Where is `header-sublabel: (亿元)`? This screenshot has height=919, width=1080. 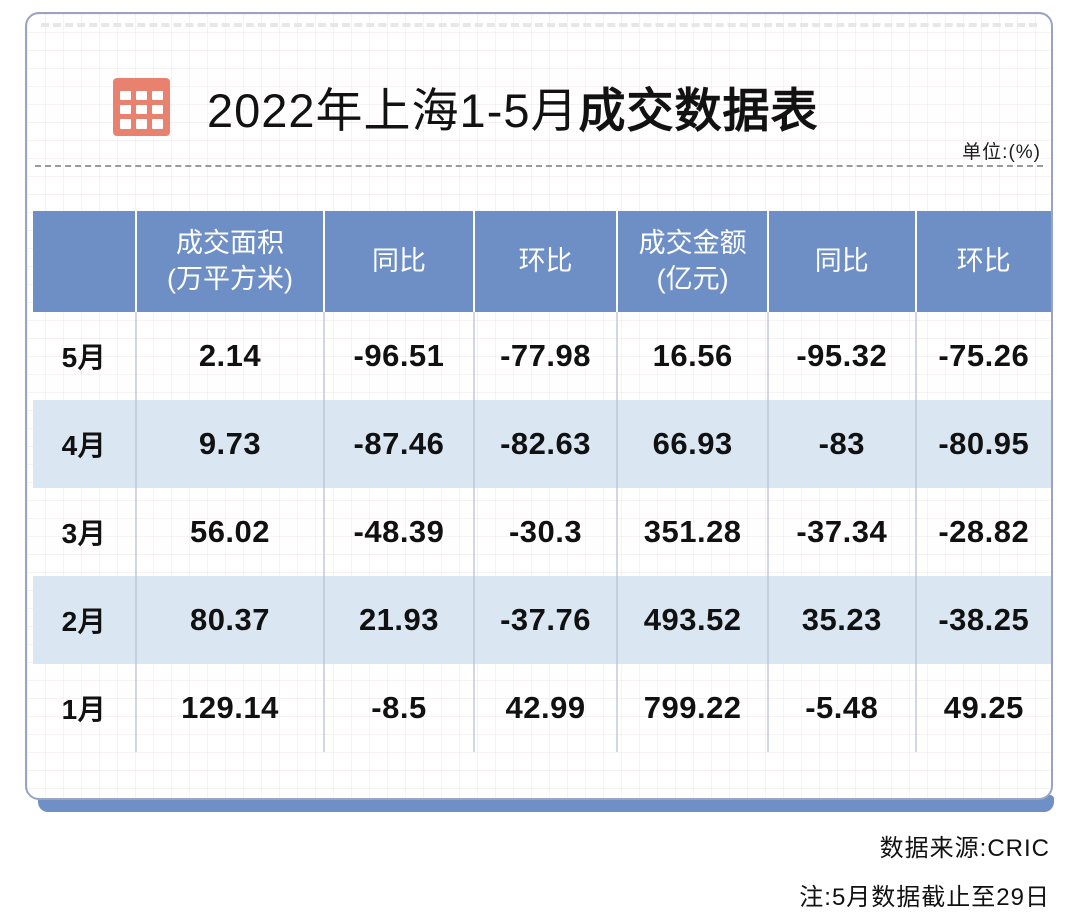 header-sublabel: (亿元) is located at coordinates (692, 278).